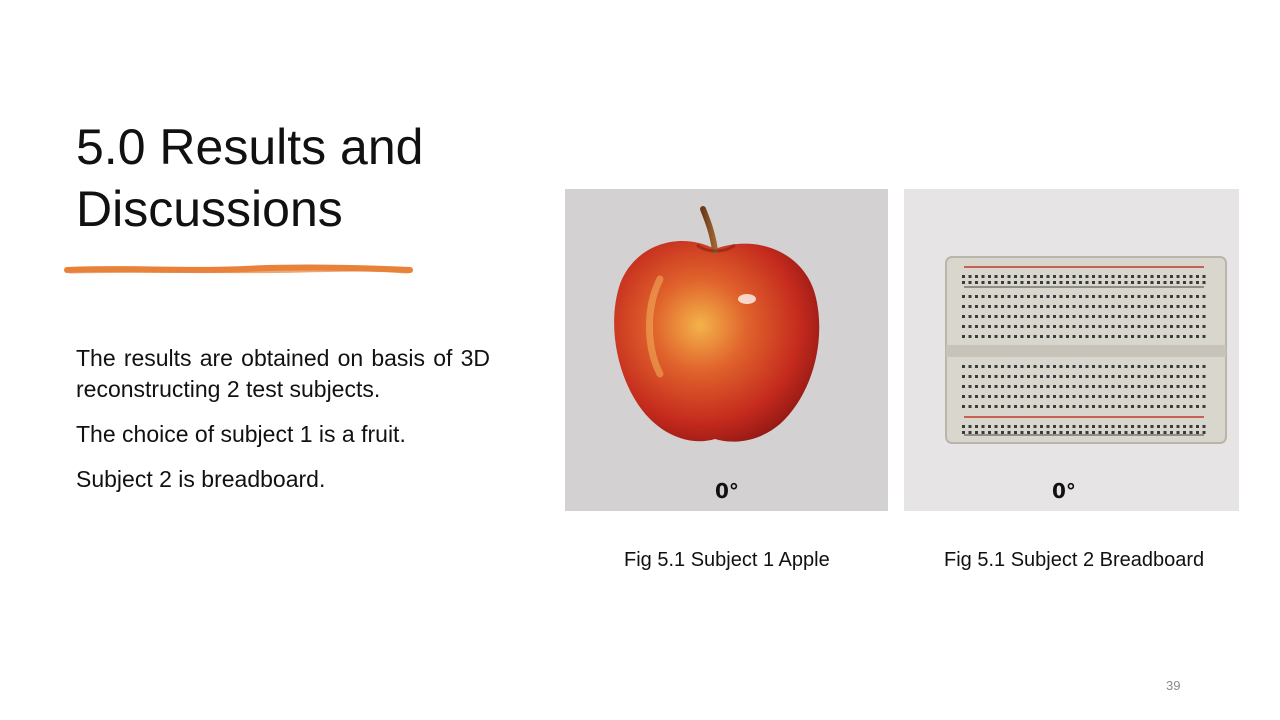 The width and height of the screenshot is (1280, 720). Describe the element at coordinates (1173, 685) in the screenshot. I see `page-number: 39` at that location.